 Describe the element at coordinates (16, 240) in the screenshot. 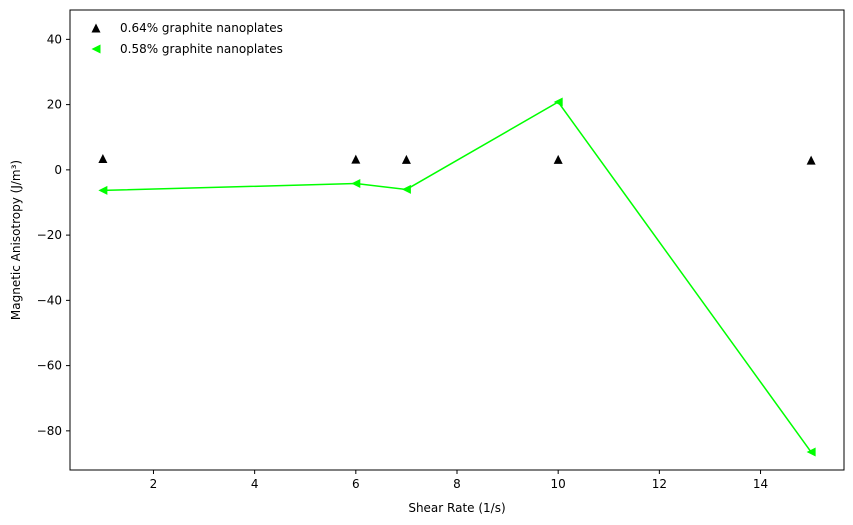

I see `y-axis-label: Magnetic Anisotropy (J/m³)` at that location.